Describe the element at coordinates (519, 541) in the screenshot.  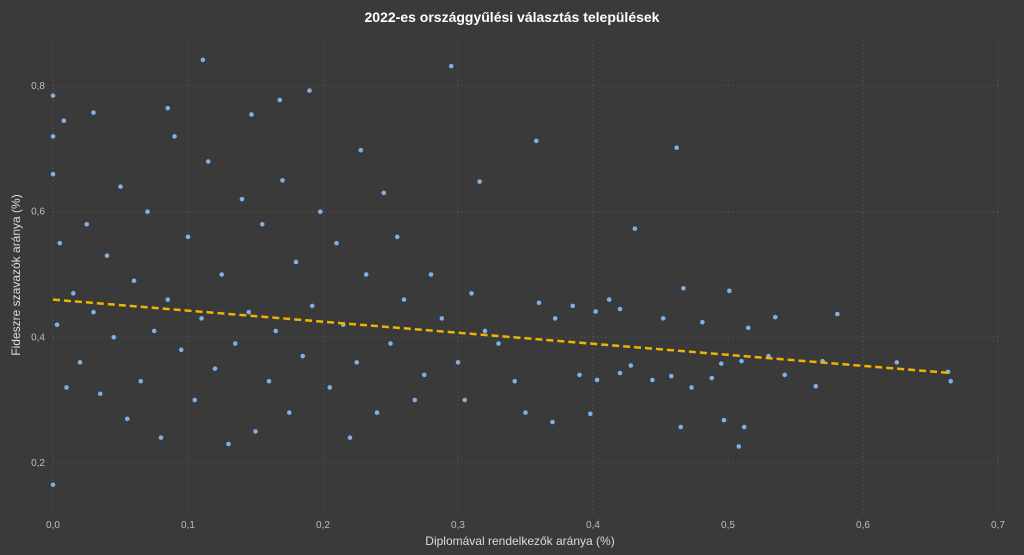
I see `x-axis-label: Diplomával rendelkezők aránya (%)` at that location.